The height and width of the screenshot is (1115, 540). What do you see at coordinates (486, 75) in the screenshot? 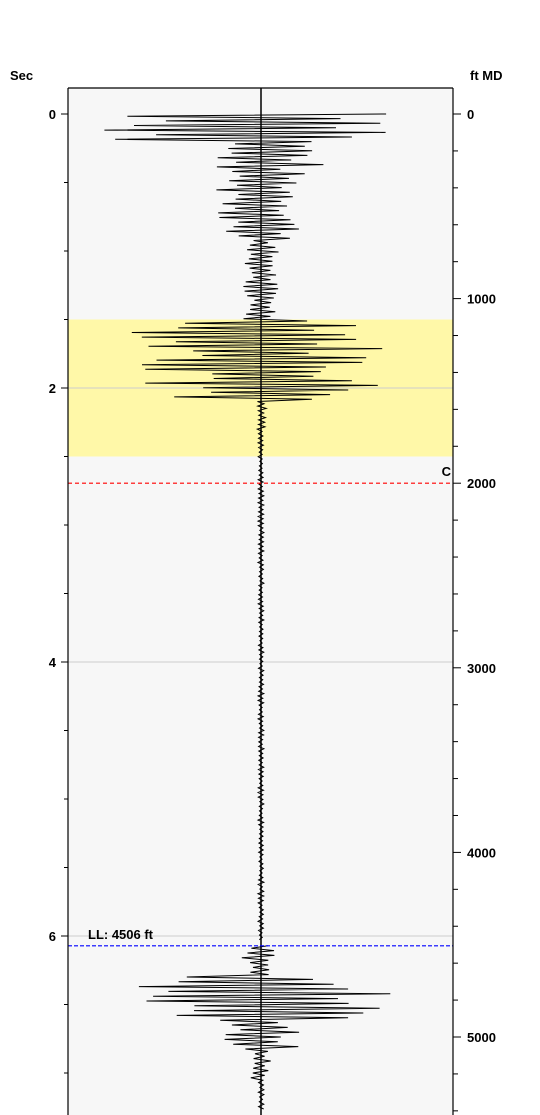
I see `right-axis-title: ft MD` at bounding box center [486, 75].